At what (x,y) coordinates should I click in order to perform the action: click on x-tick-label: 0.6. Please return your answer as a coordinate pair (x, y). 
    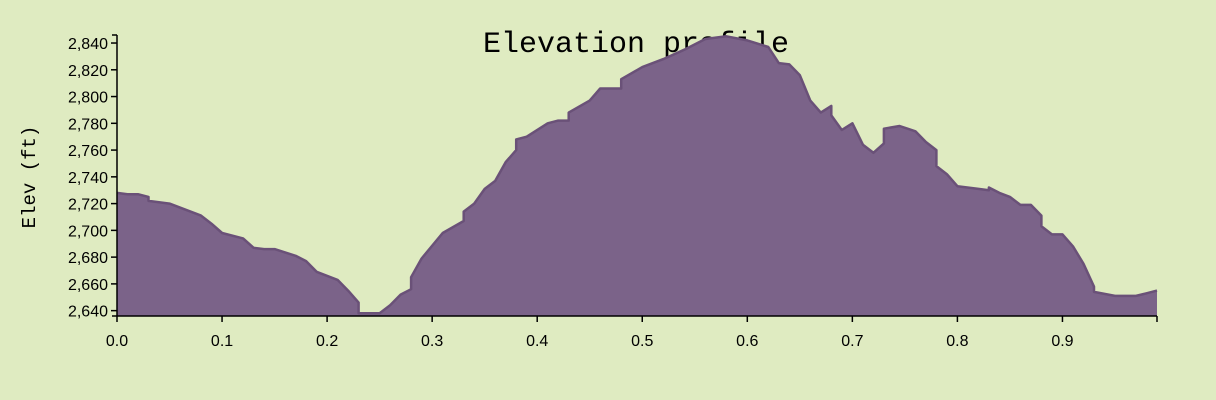
    Looking at the image, I should click on (747, 341).